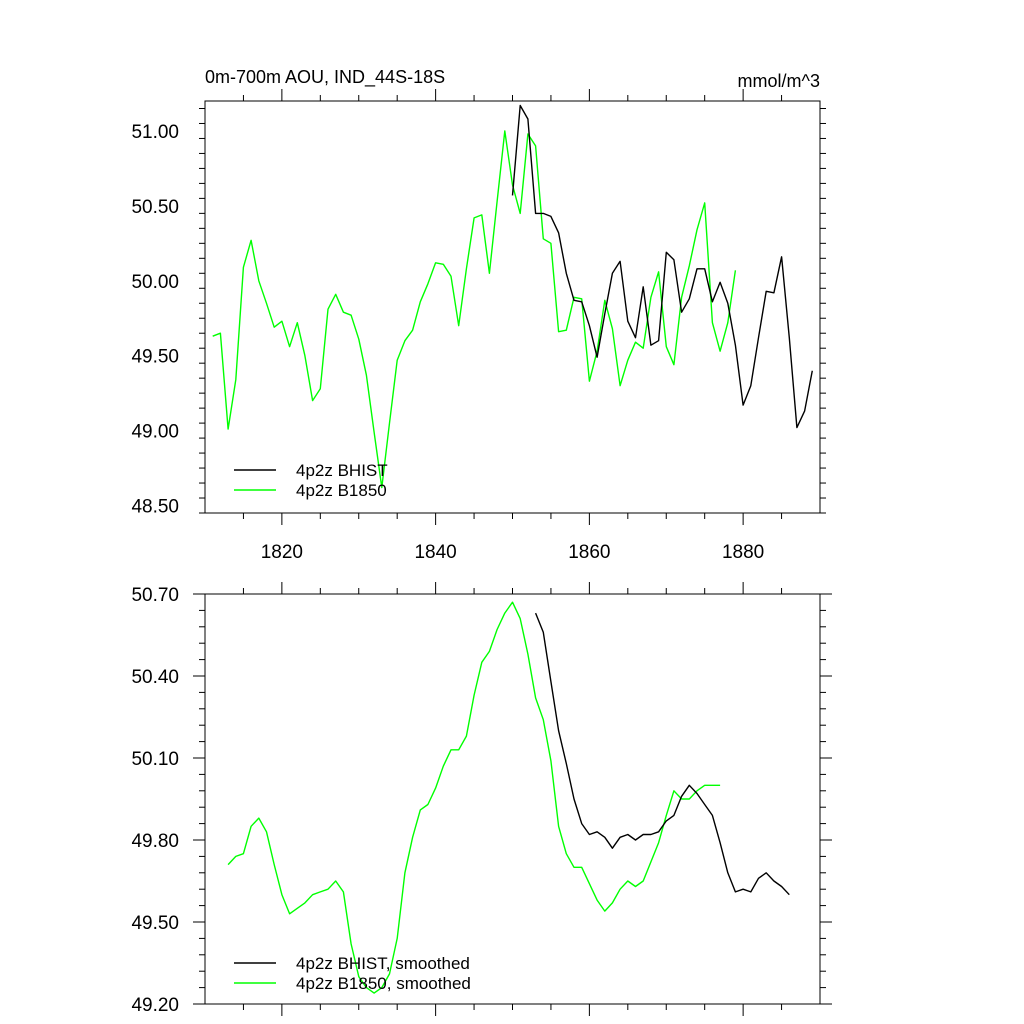 This screenshot has height=1024, width=1024. What do you see at coordinates (325, 77) in the screenshot?
I see `top-panel-title: 0m-700m AOU, IND_44S-18S` at bounding box center [325, 77].